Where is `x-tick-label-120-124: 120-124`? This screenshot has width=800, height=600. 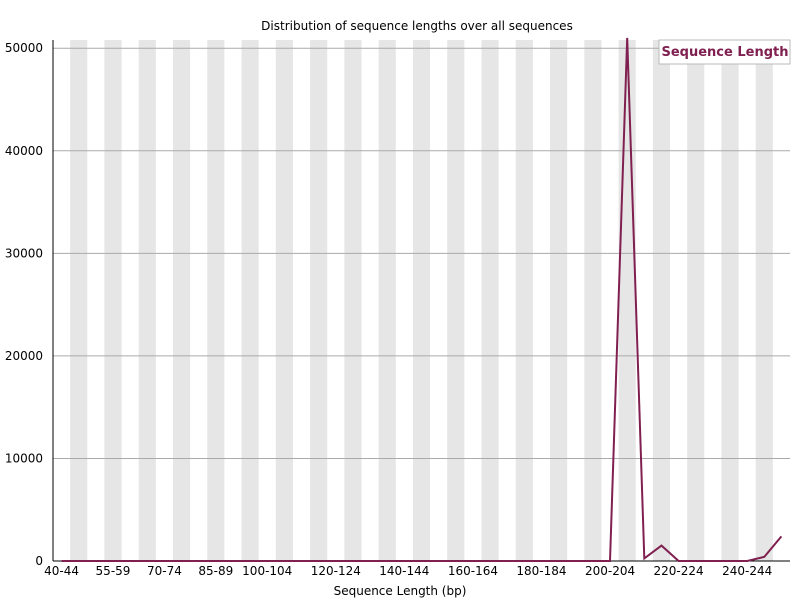
x-tick-label-120-124: 120-124 is located at coordinates (336, 571).